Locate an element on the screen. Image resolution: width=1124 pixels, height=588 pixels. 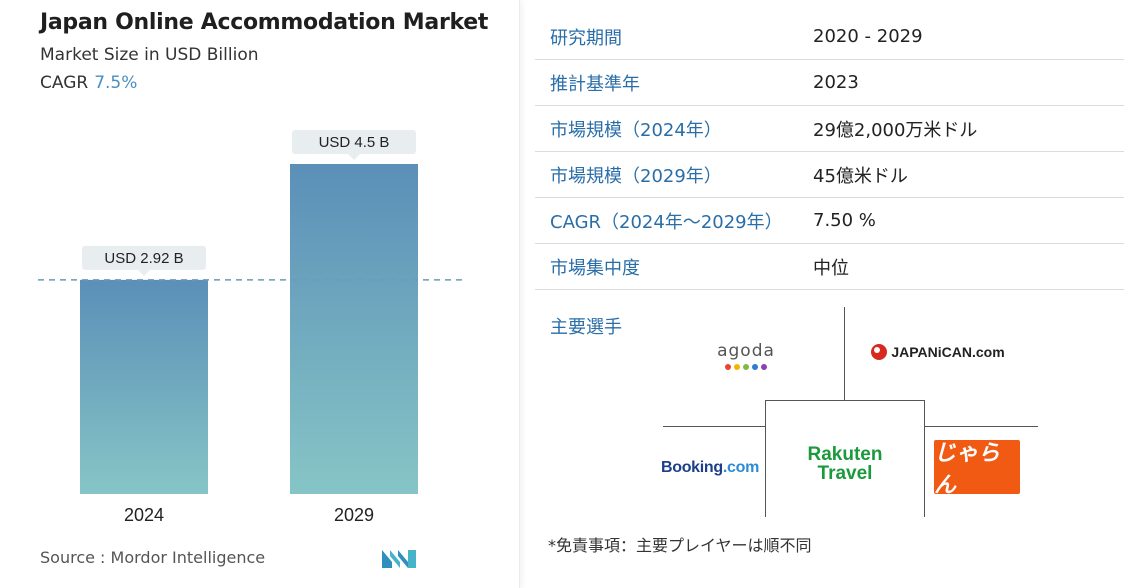
agoda-wordmark: agoda is located at coordinates (746, 350).